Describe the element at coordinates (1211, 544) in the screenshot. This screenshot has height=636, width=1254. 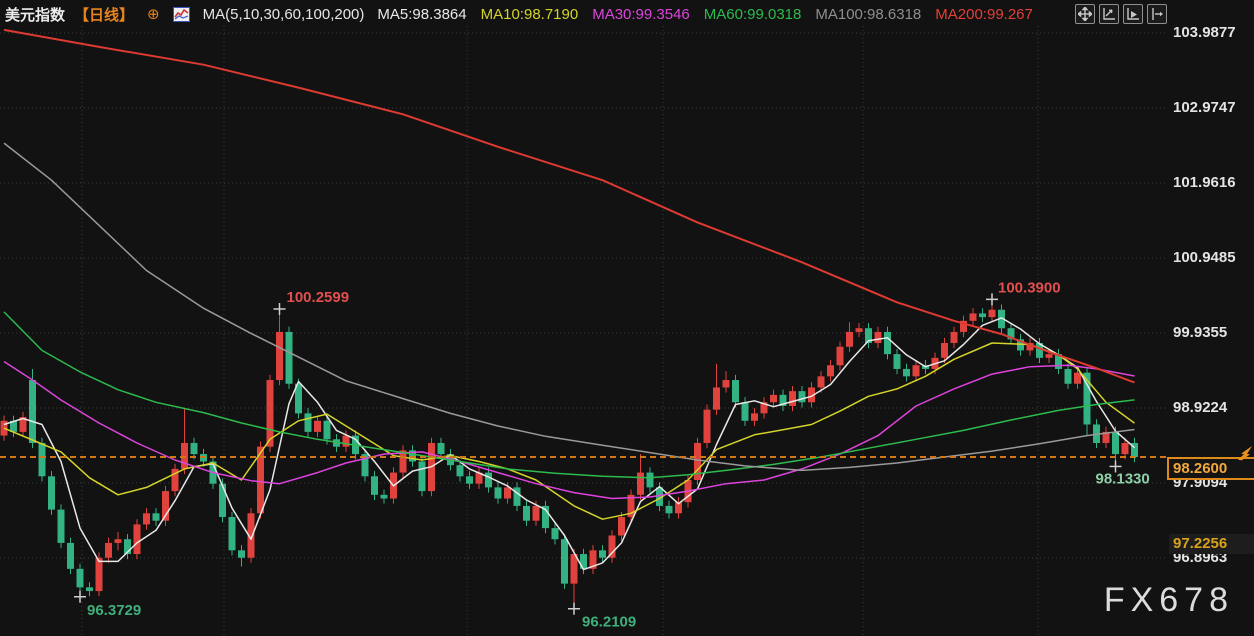
I see `secondary-price-label: 97.2256` at that location.